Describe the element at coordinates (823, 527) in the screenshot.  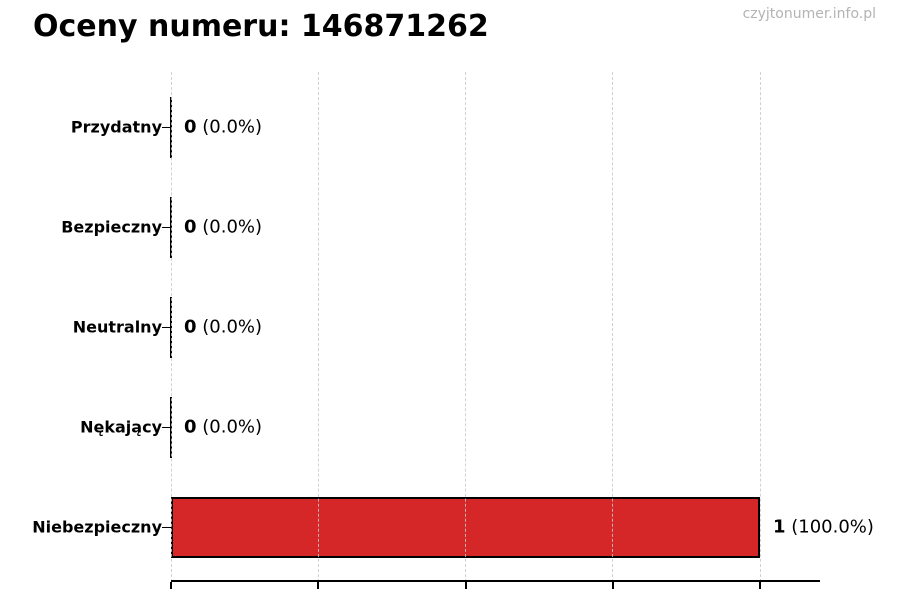
I see `value-label: 1 (100.0%)` at that location.